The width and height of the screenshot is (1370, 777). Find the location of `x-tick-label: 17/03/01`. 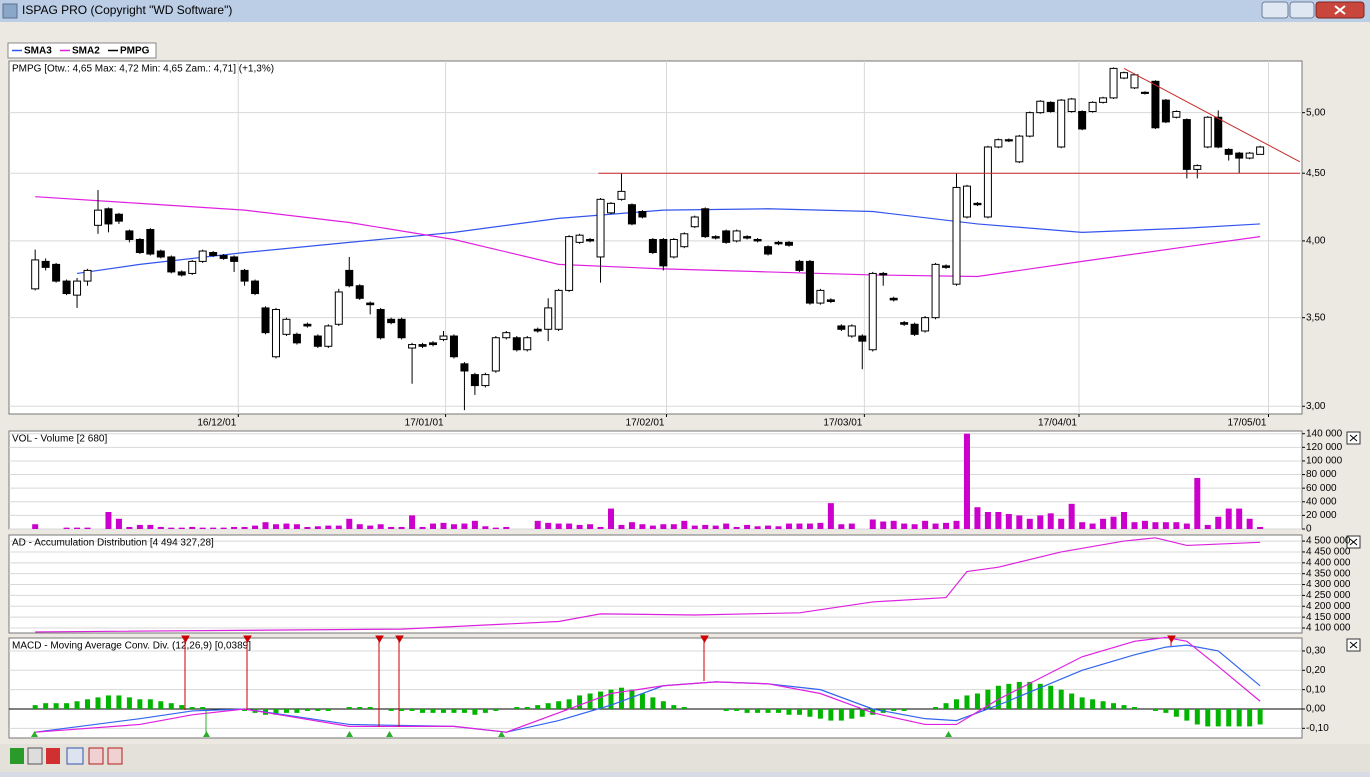

x-tick-label: 17/03/01 is located at coordinates (842, 423).